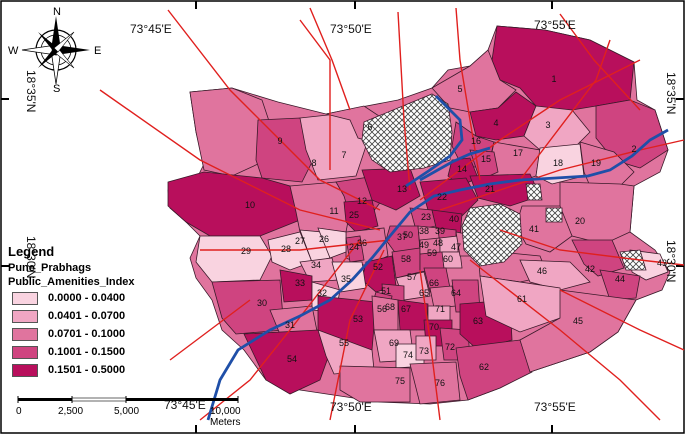 This screenshot has height=434, width=685. I want to click on ward-label-11: 11, so click(333, 211).